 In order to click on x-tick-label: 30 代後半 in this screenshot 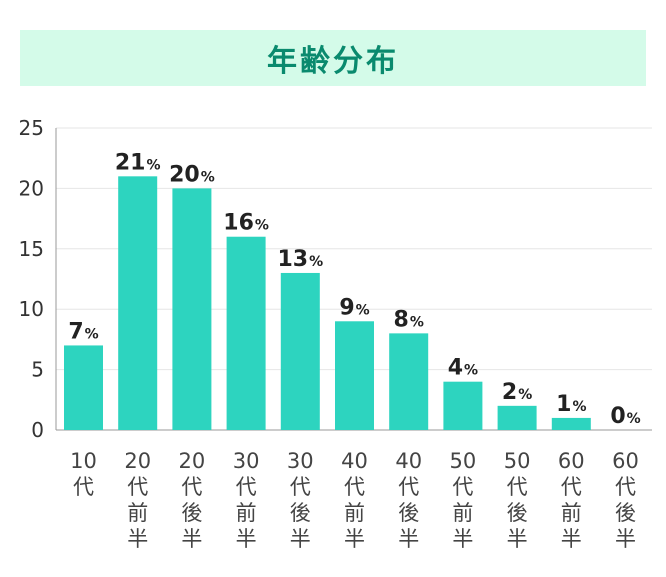, I will do `click(300, 500)`.